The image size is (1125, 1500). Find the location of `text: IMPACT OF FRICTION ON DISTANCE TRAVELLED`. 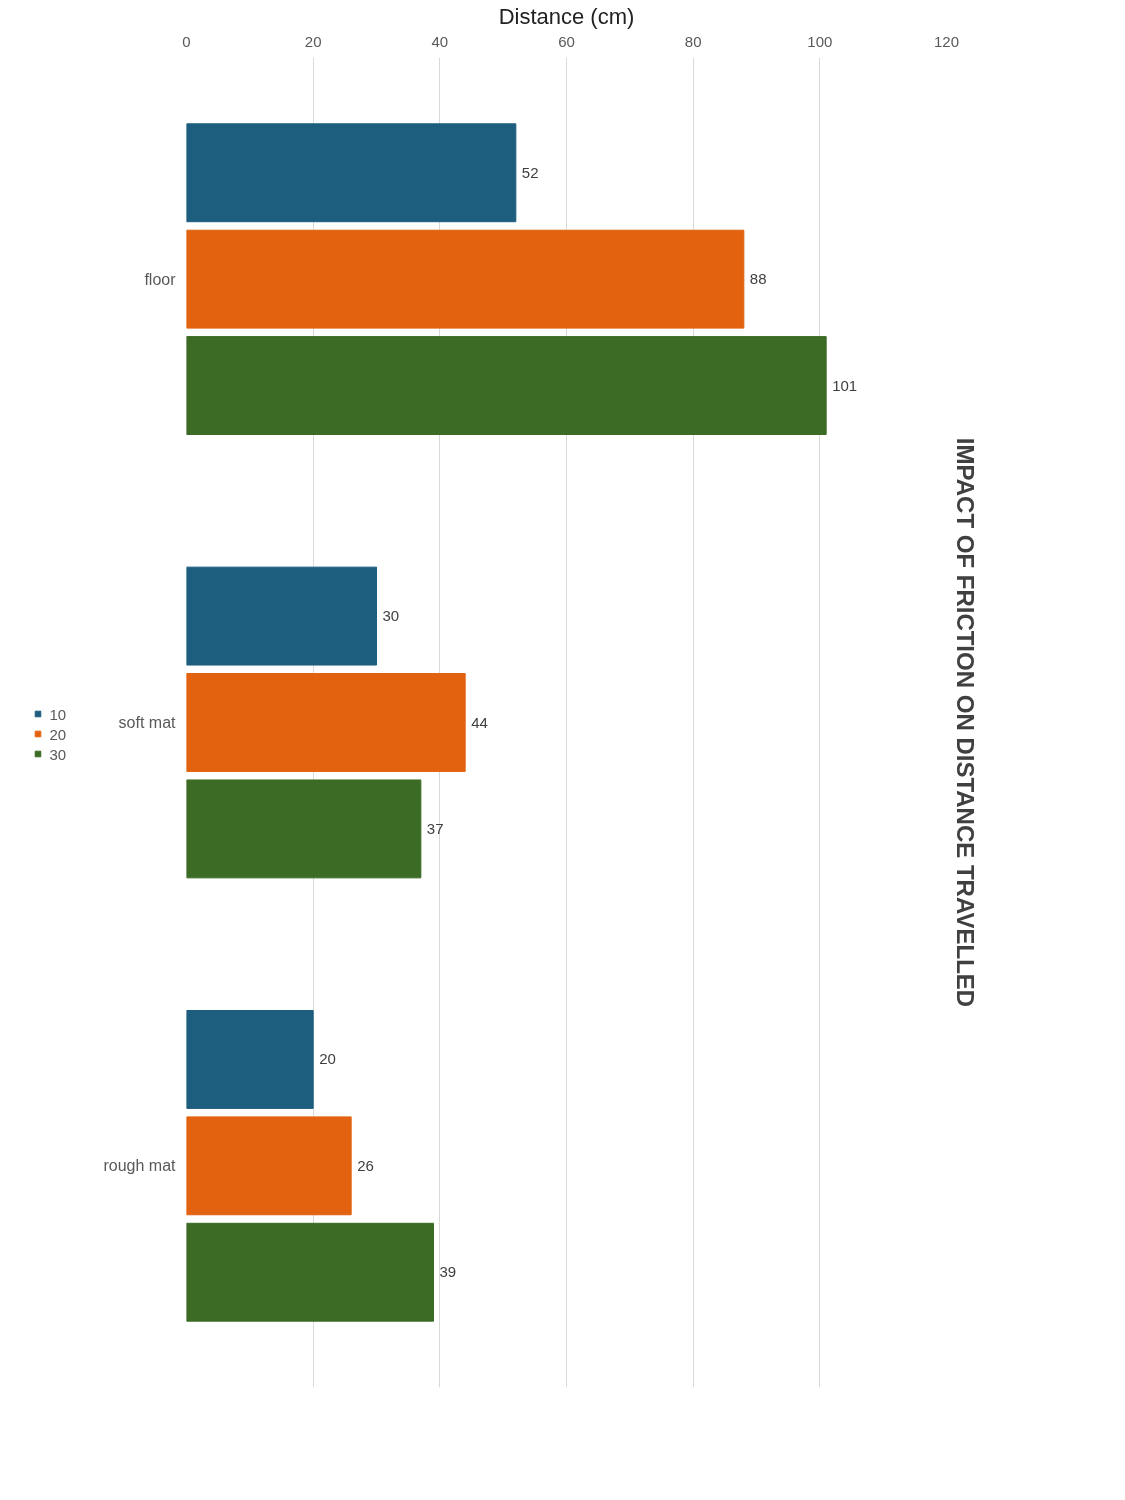

text: IMPACT OF FRICTION ON DISTANCE TRAVELLED is located at coordinates (965, 722).